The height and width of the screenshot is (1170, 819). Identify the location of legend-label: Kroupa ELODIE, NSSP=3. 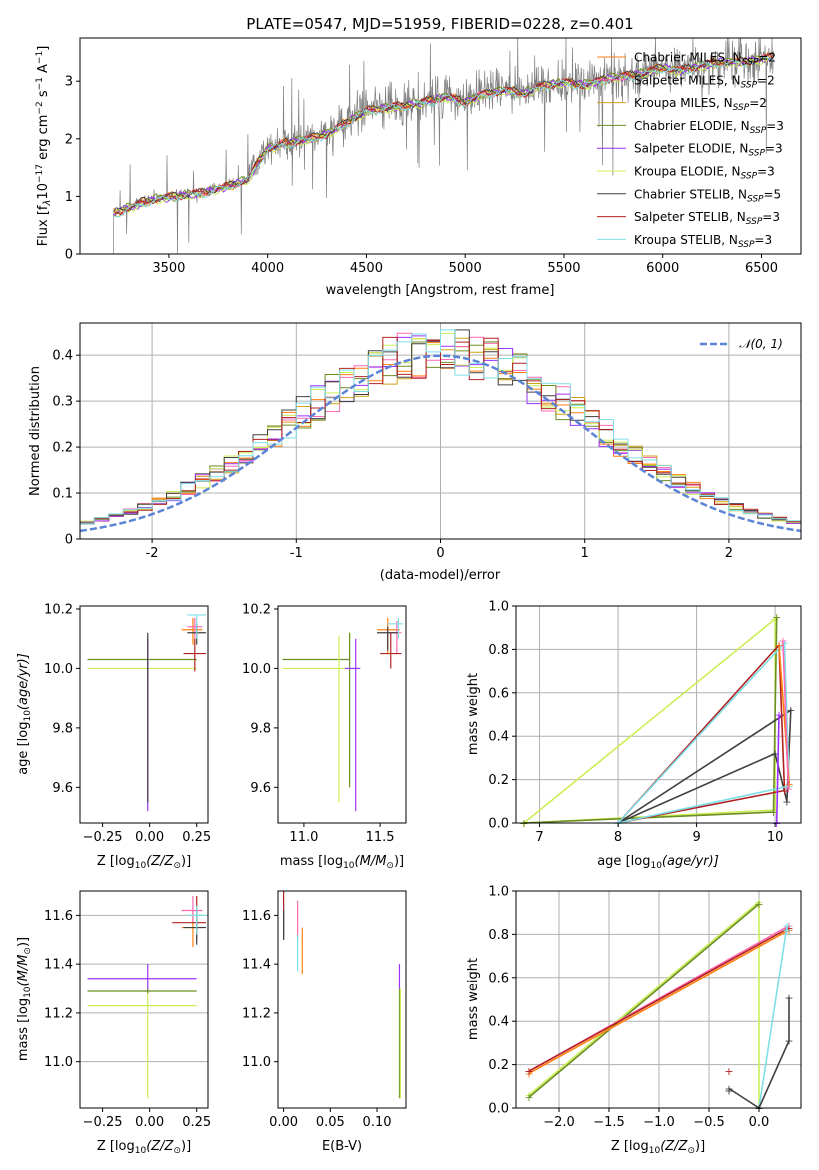
(704, 173).